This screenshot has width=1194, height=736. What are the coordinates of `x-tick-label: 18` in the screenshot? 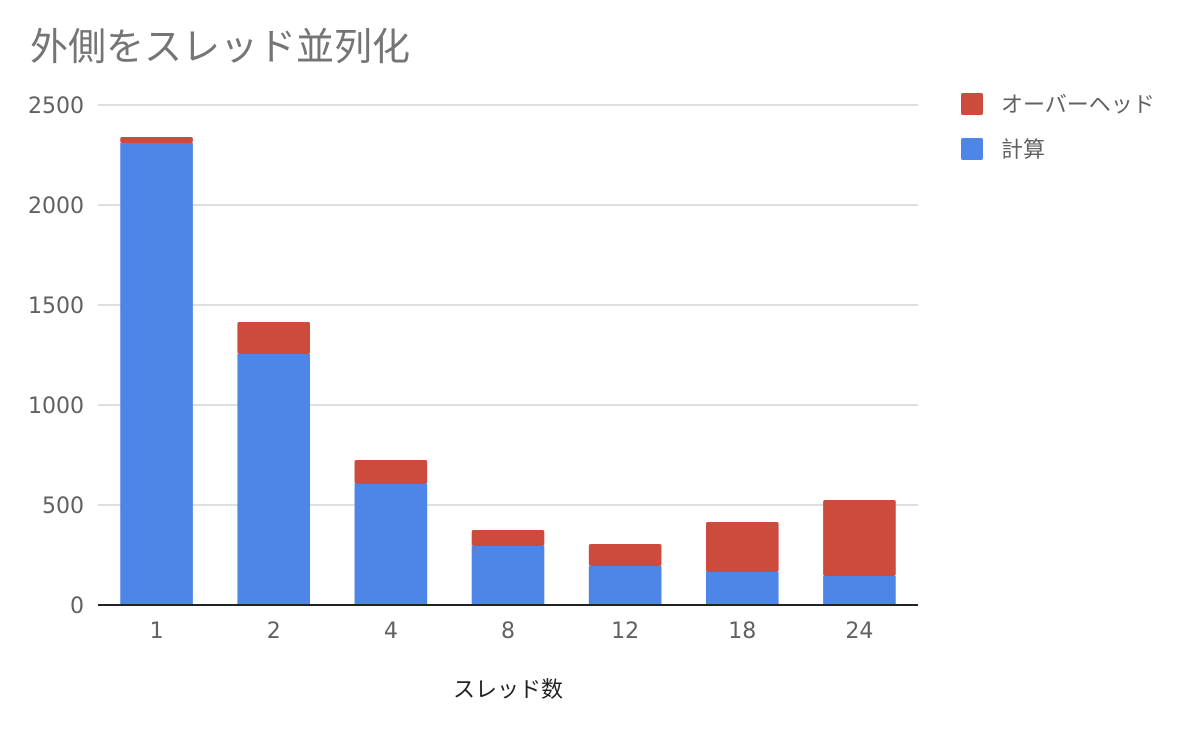 It's located at (742, 631).